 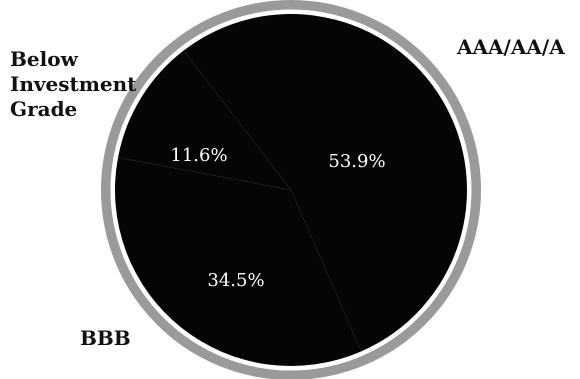 What do you see at coordinates (105, 338) in the screenshot?
I see `category-label-bbb: BBB` at bounding box center [105, 338].